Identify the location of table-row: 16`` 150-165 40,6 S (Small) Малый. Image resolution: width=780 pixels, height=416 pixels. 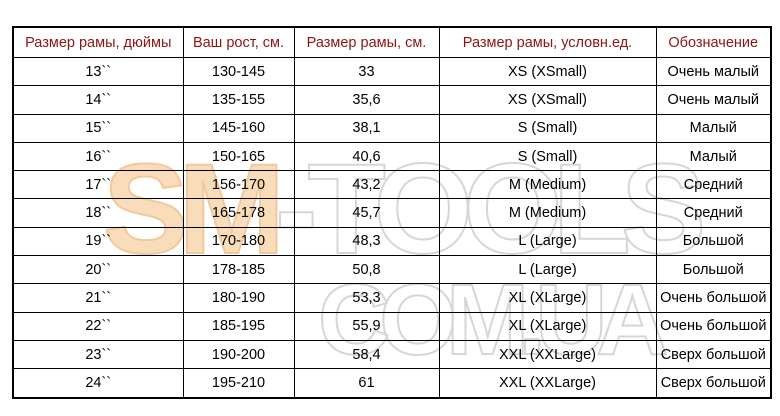
(392, 156).